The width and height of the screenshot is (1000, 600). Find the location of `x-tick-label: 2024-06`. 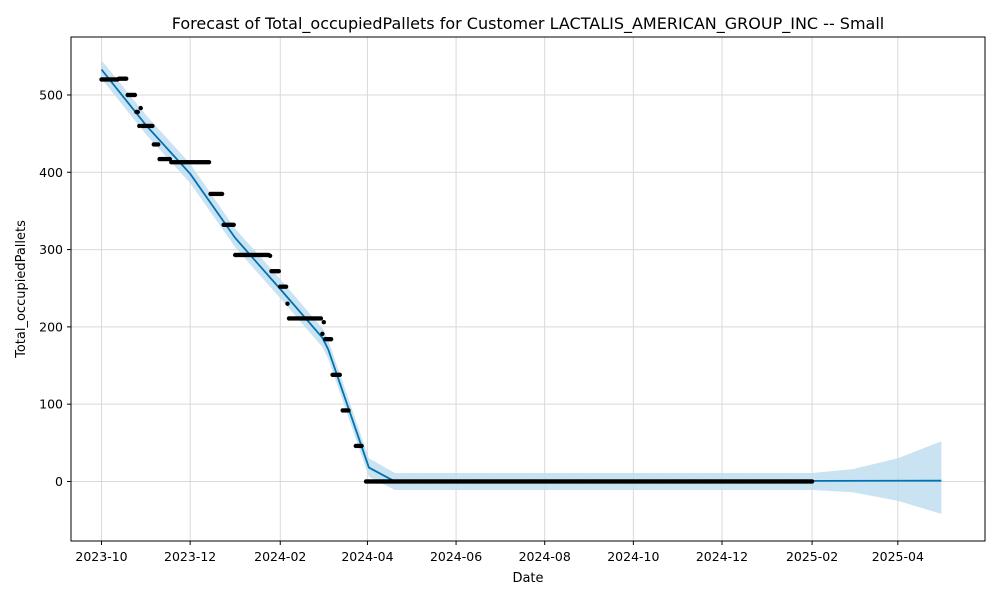

x-tick-label: 2024-06 is located at coordinates (456, 556).